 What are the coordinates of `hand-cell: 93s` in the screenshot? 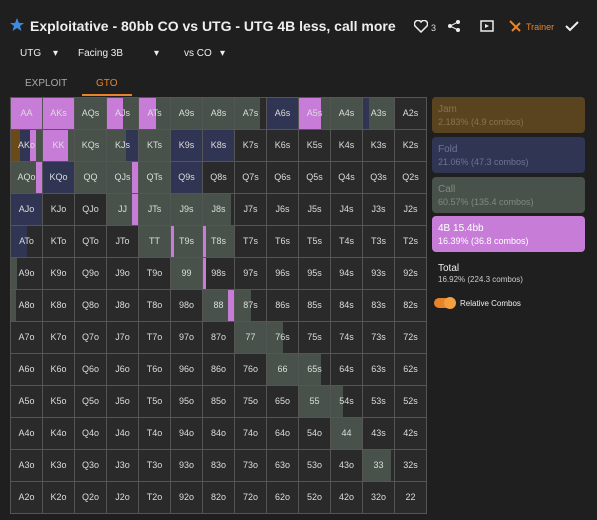 It's located at (379, 274).